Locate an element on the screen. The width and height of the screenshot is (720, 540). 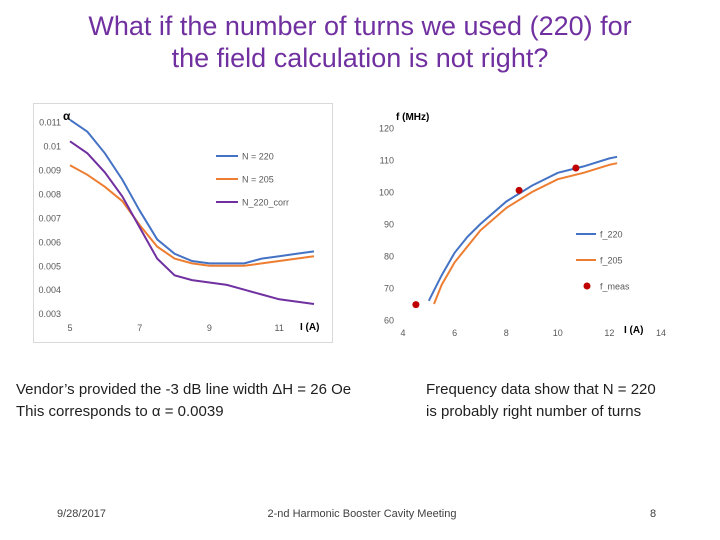
x-tick-label: 11 is located at coordinates (278, 328).